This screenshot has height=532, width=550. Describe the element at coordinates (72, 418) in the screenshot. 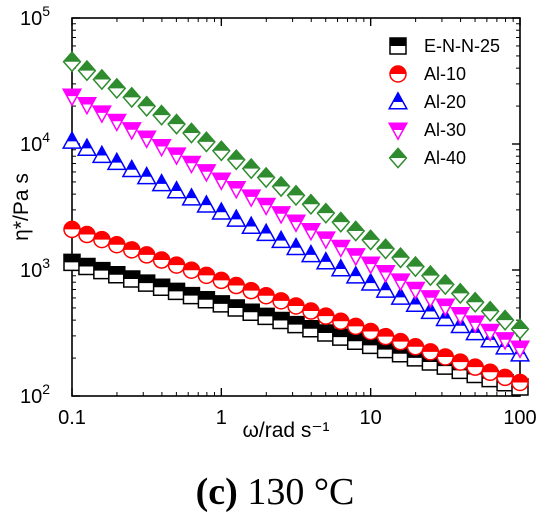

I see `x-tick-label: 0.1` at that location.